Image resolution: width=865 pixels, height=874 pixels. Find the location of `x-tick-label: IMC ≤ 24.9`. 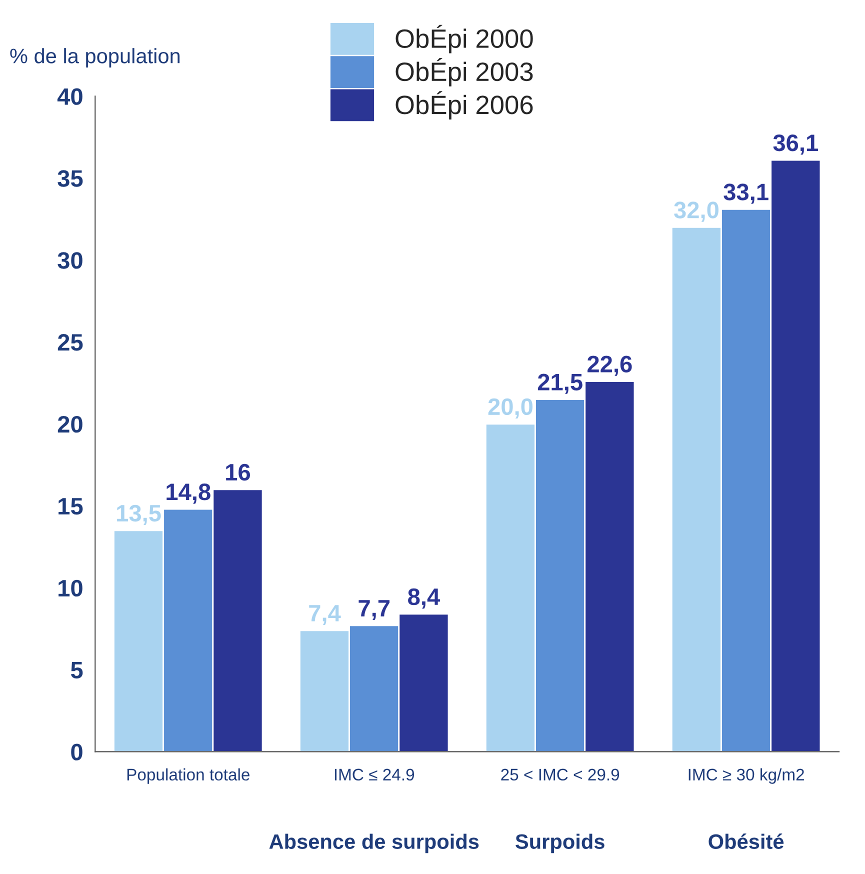

x-tick-label: IMC ≤ 24.9 is located at coordinates (374, 774).